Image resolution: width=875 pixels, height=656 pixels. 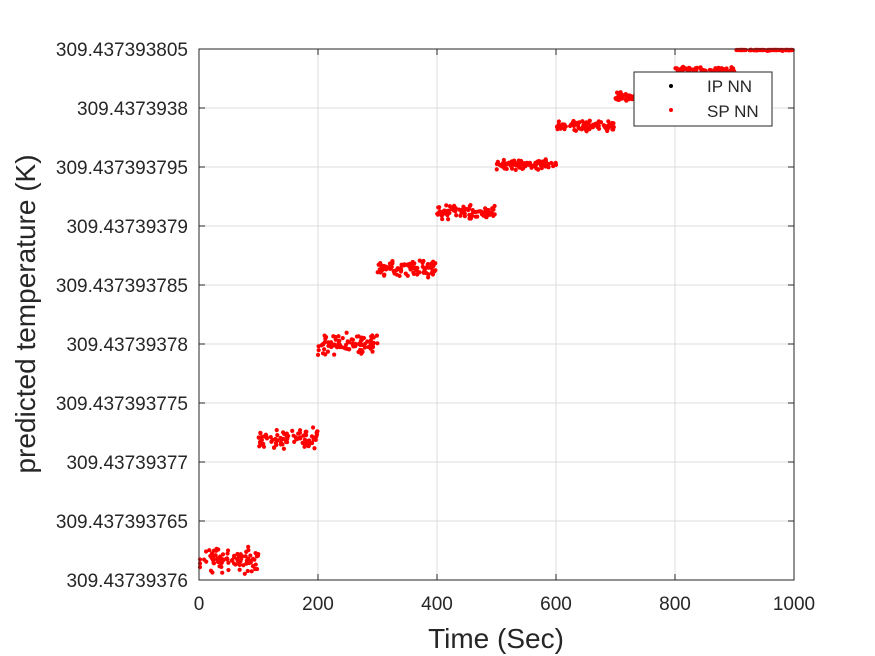 What do you see at coordinates (318, 604) in the screenshot?
I see `x-tick-label: 200` at bounding box center [318, 604].